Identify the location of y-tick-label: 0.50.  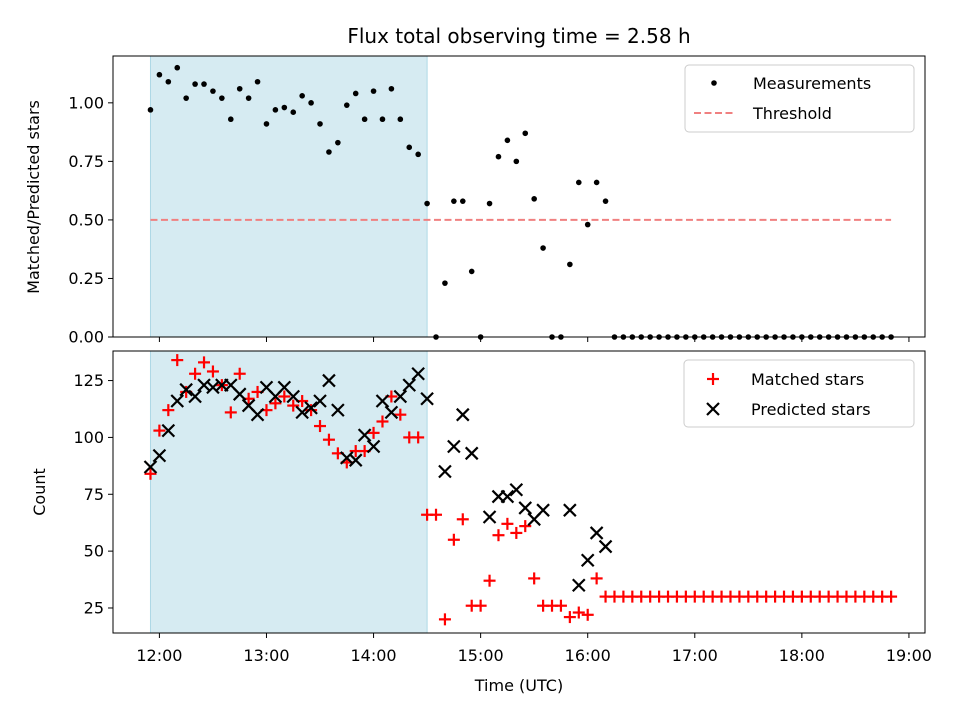
(86, 219).